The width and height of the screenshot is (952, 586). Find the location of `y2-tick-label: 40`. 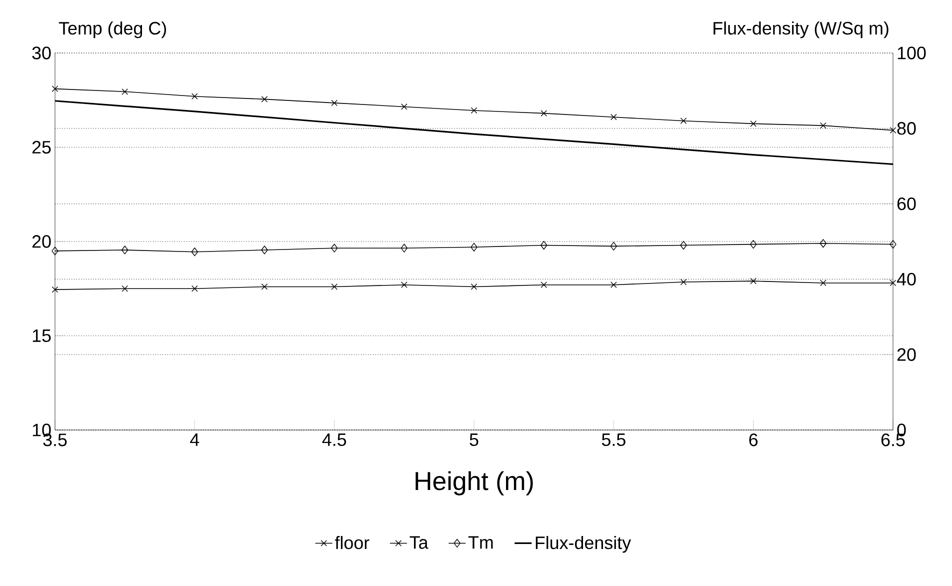

y2-tick-label: 40 is located at coordinates (906, 279).